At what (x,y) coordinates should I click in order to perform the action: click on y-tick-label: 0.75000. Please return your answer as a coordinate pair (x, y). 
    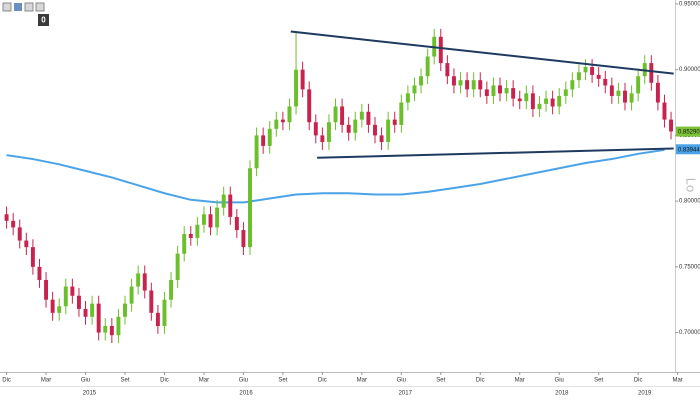
    Looking at the image, I should click on (689, 267).